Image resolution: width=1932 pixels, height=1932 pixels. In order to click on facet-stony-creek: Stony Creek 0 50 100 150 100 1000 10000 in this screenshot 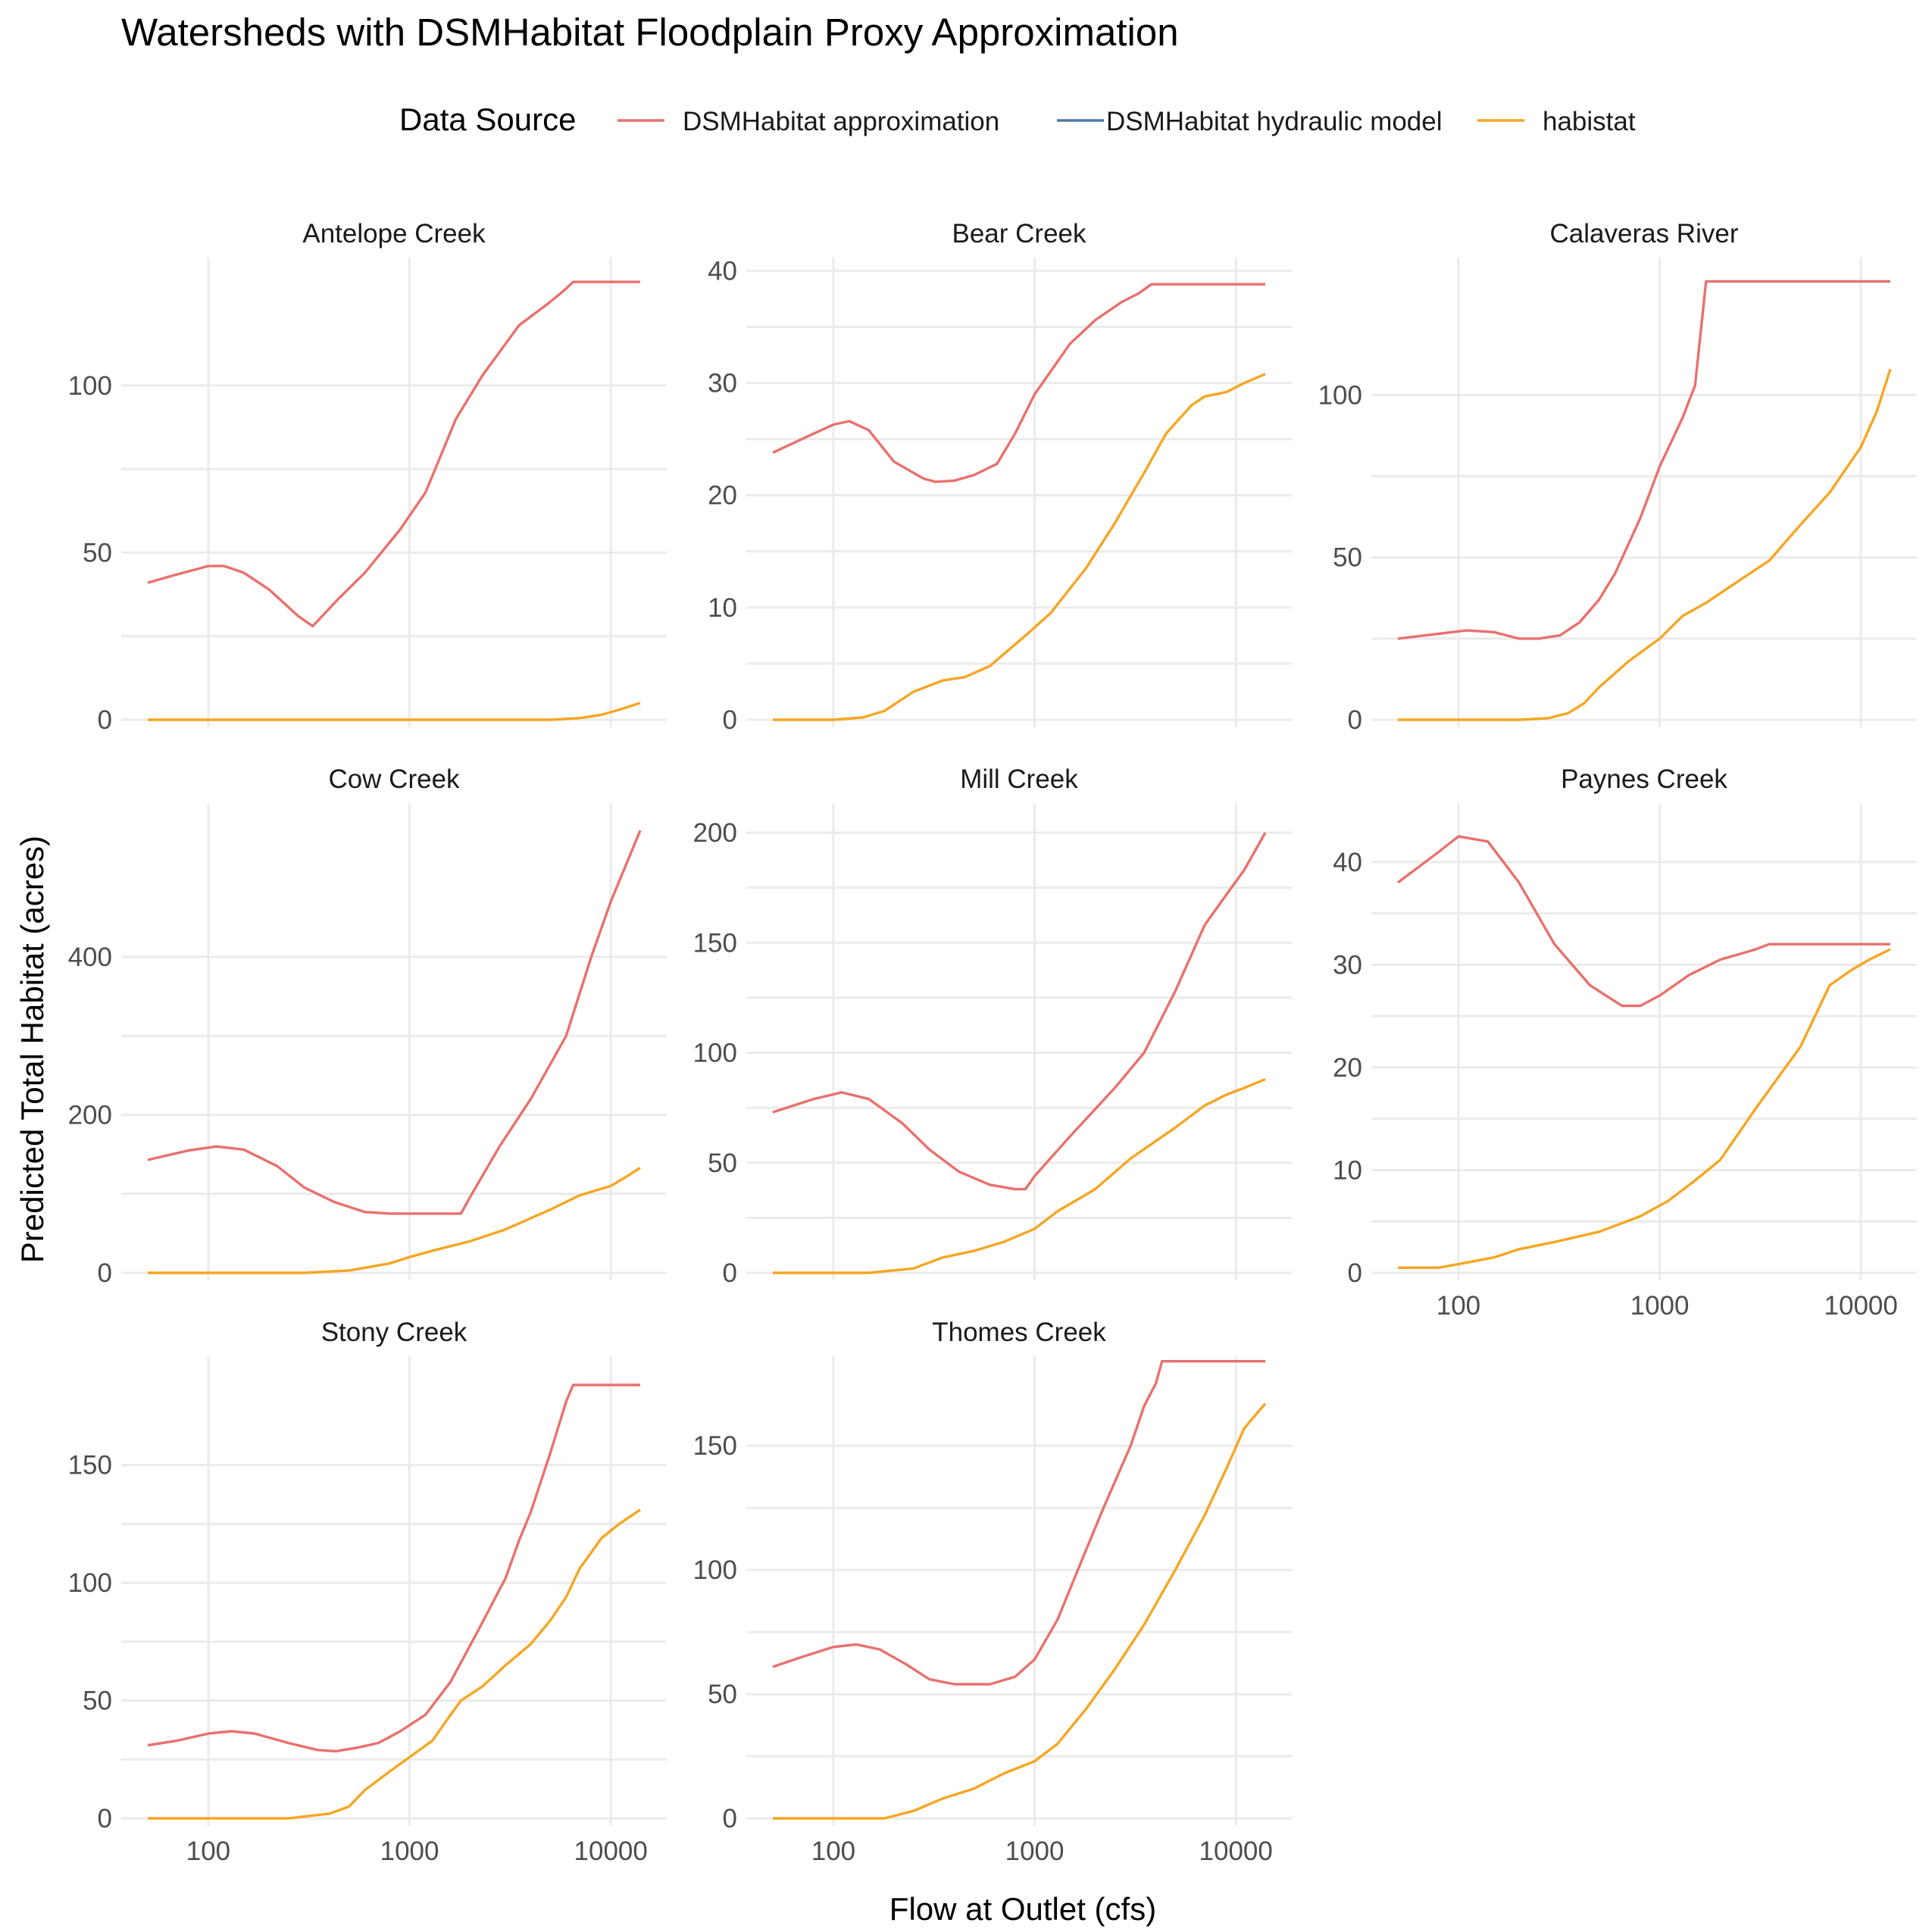, I will do `click(367, 1592)`.